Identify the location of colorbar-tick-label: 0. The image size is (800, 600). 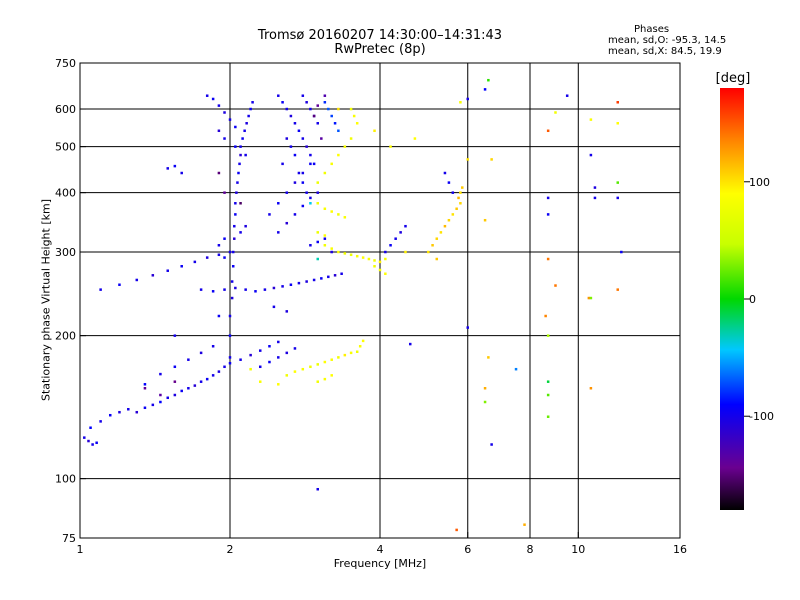
(752, 299).